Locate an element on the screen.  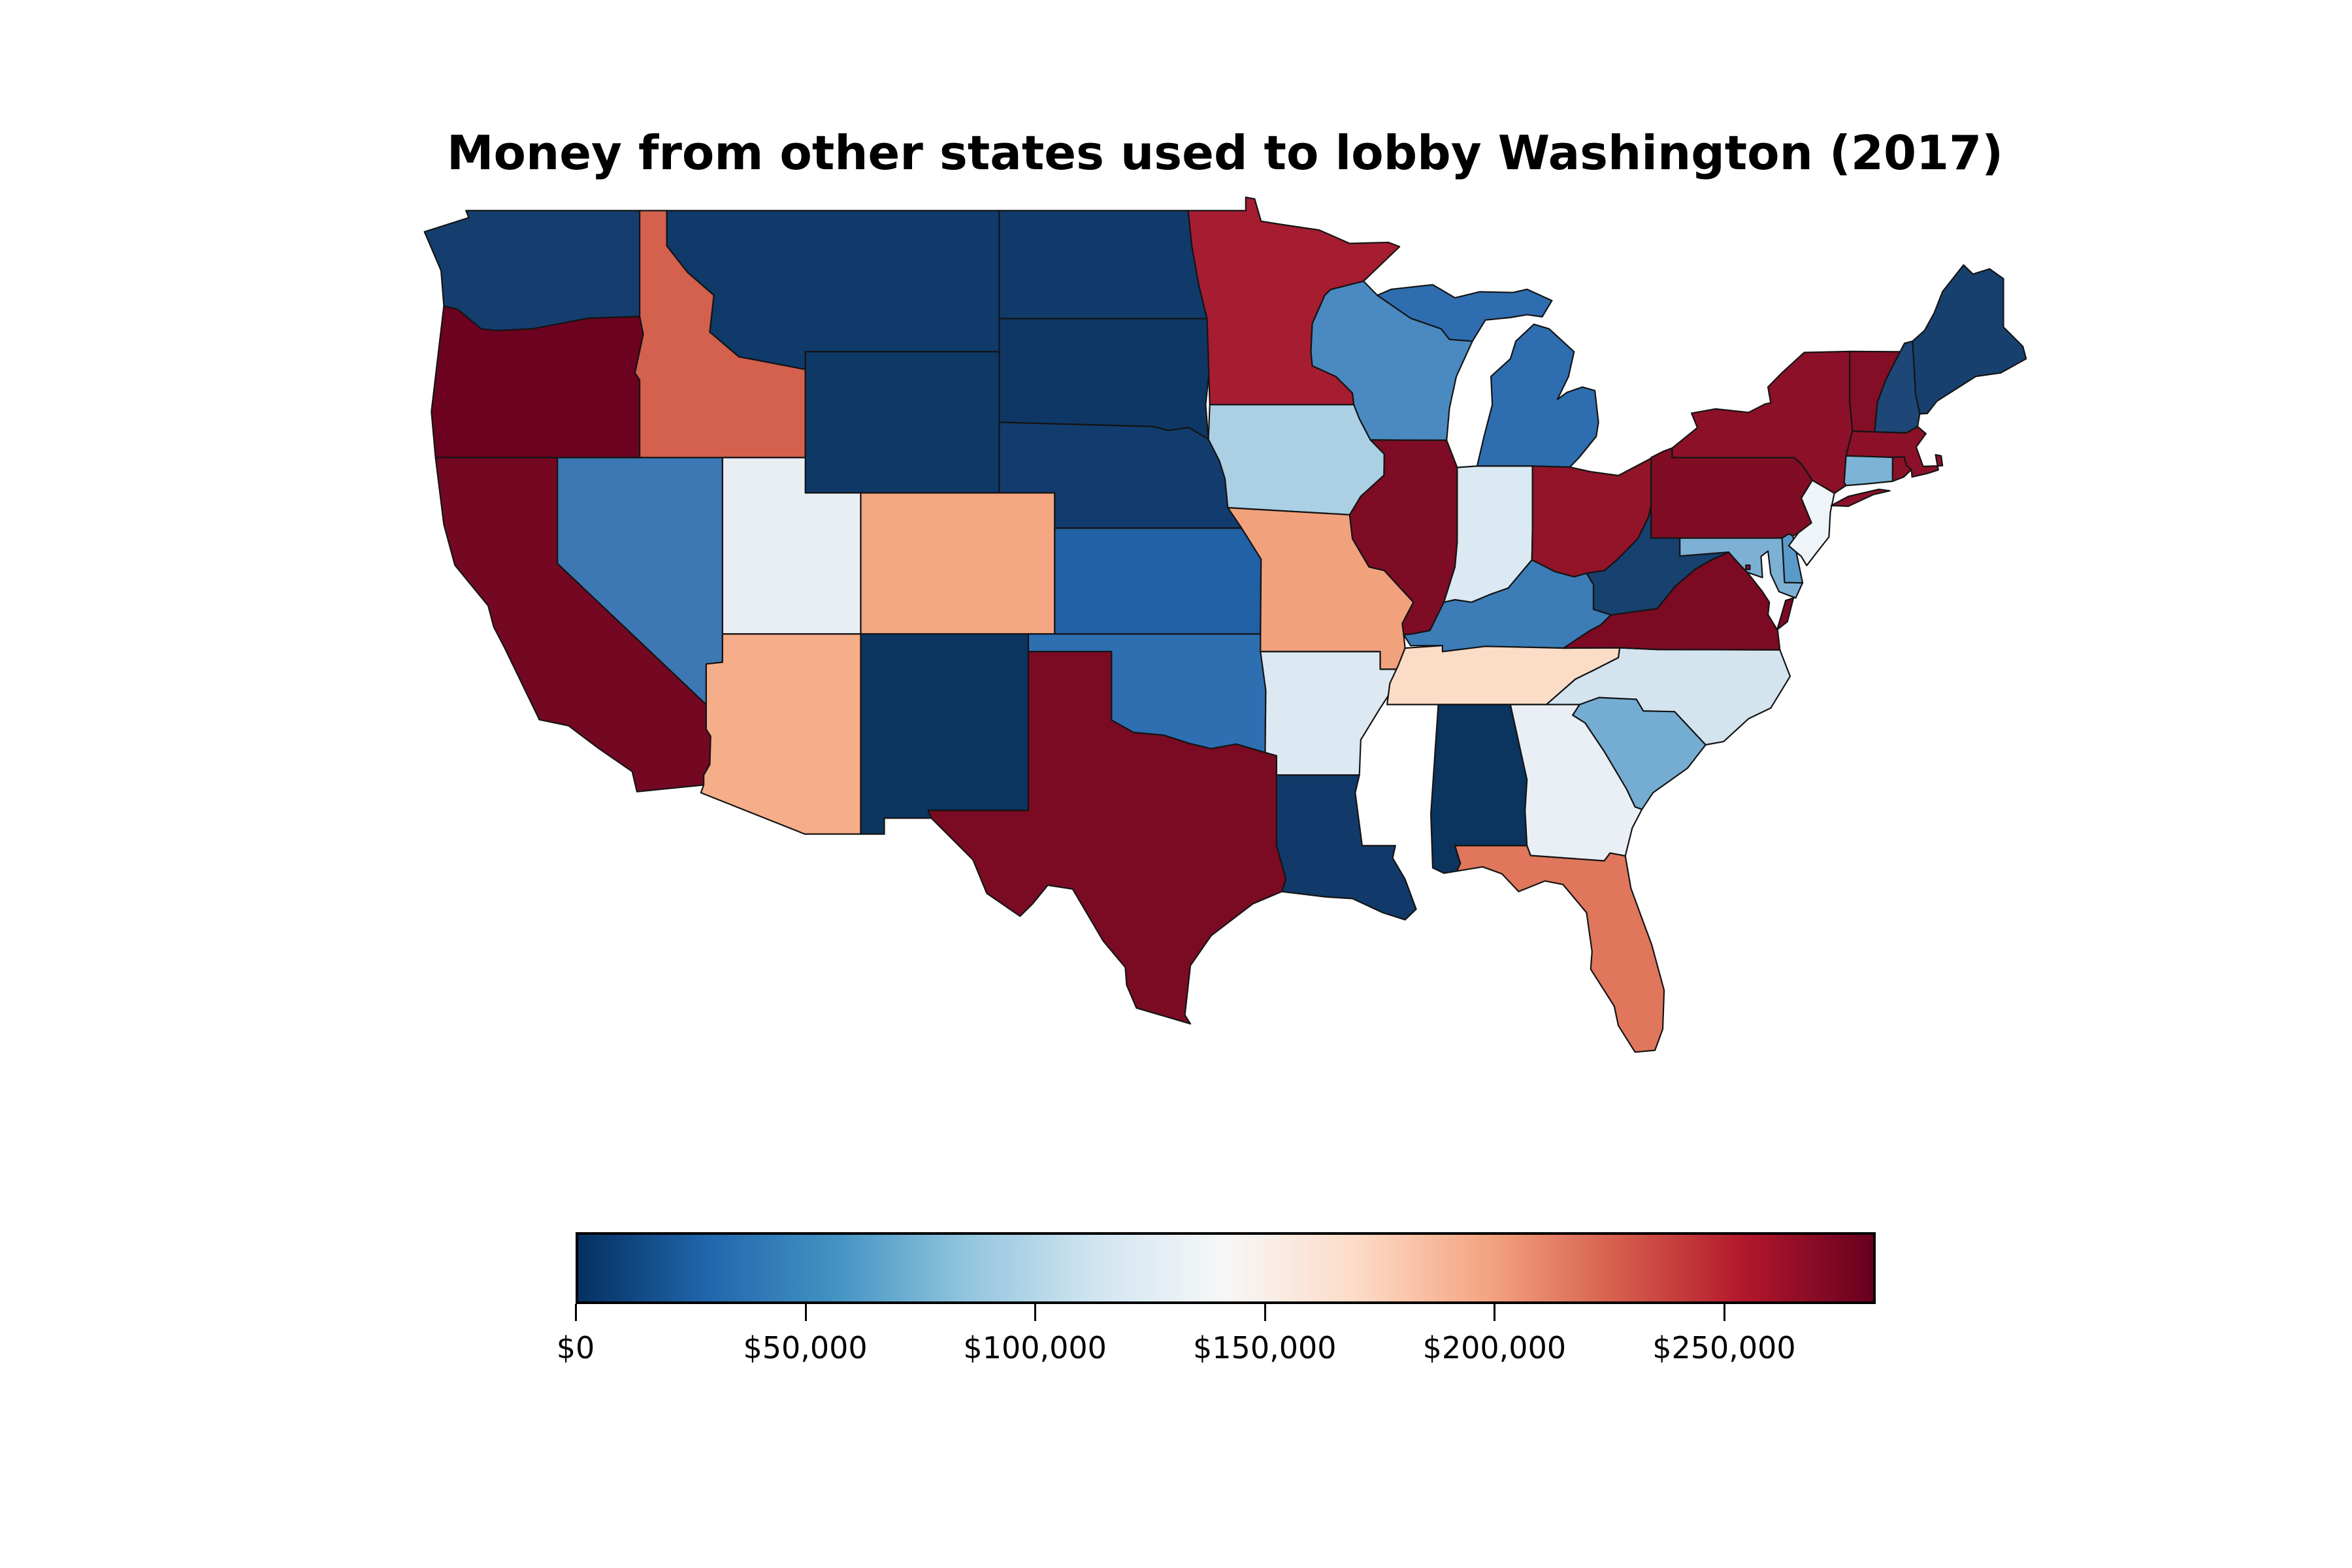
state-sd is located at coordinates (1104, 379).